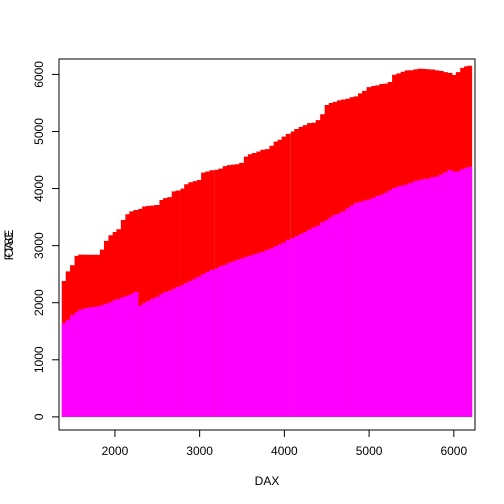  I want to click on y-tick-label-6: 6000, so click(39, 74).